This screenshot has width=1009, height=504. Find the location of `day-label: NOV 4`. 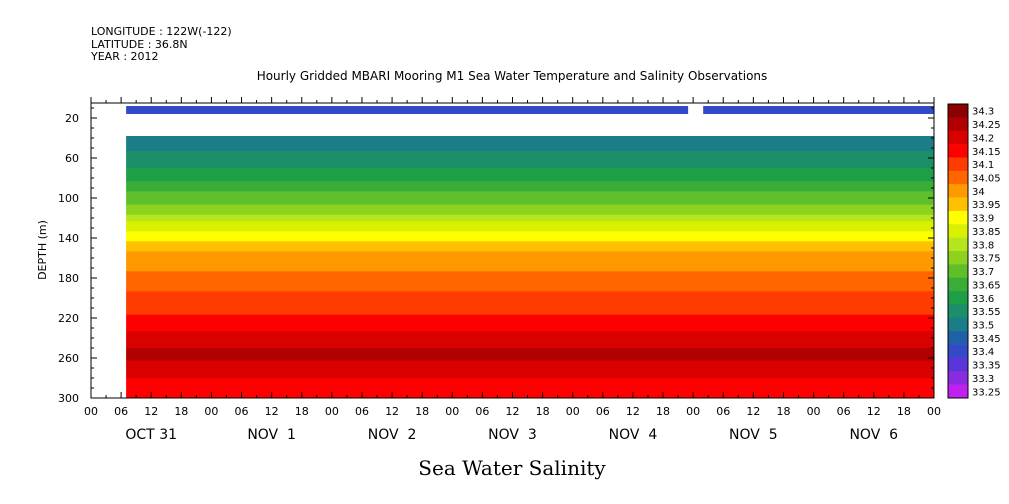

day-label: NOV 4 is located at coordinates (633, 435).